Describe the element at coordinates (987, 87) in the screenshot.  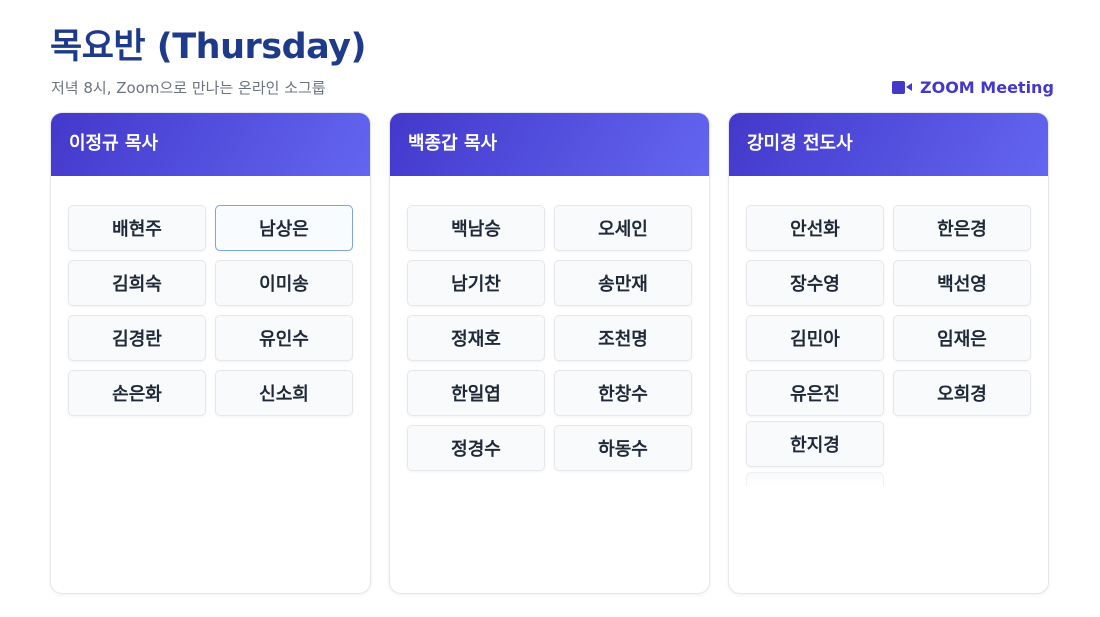
I see `zoom-meeting-label: ZOOM Meeting` at that location.